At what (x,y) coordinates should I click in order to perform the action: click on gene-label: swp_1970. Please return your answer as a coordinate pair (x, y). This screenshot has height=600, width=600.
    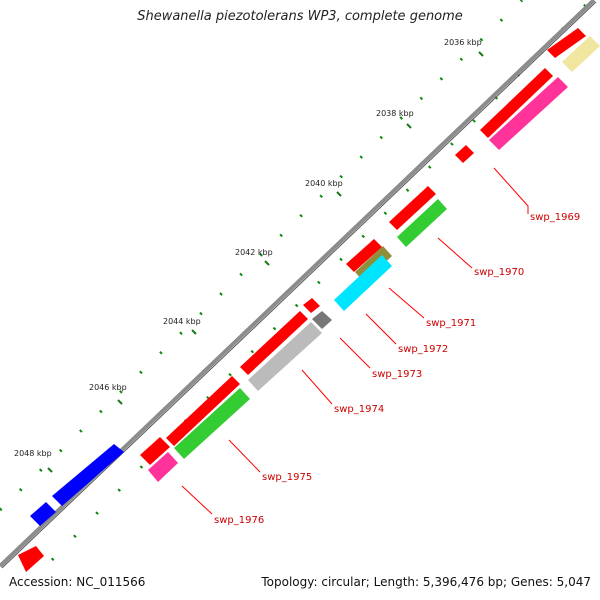
    Looking at the image, I should click on (499, 272).